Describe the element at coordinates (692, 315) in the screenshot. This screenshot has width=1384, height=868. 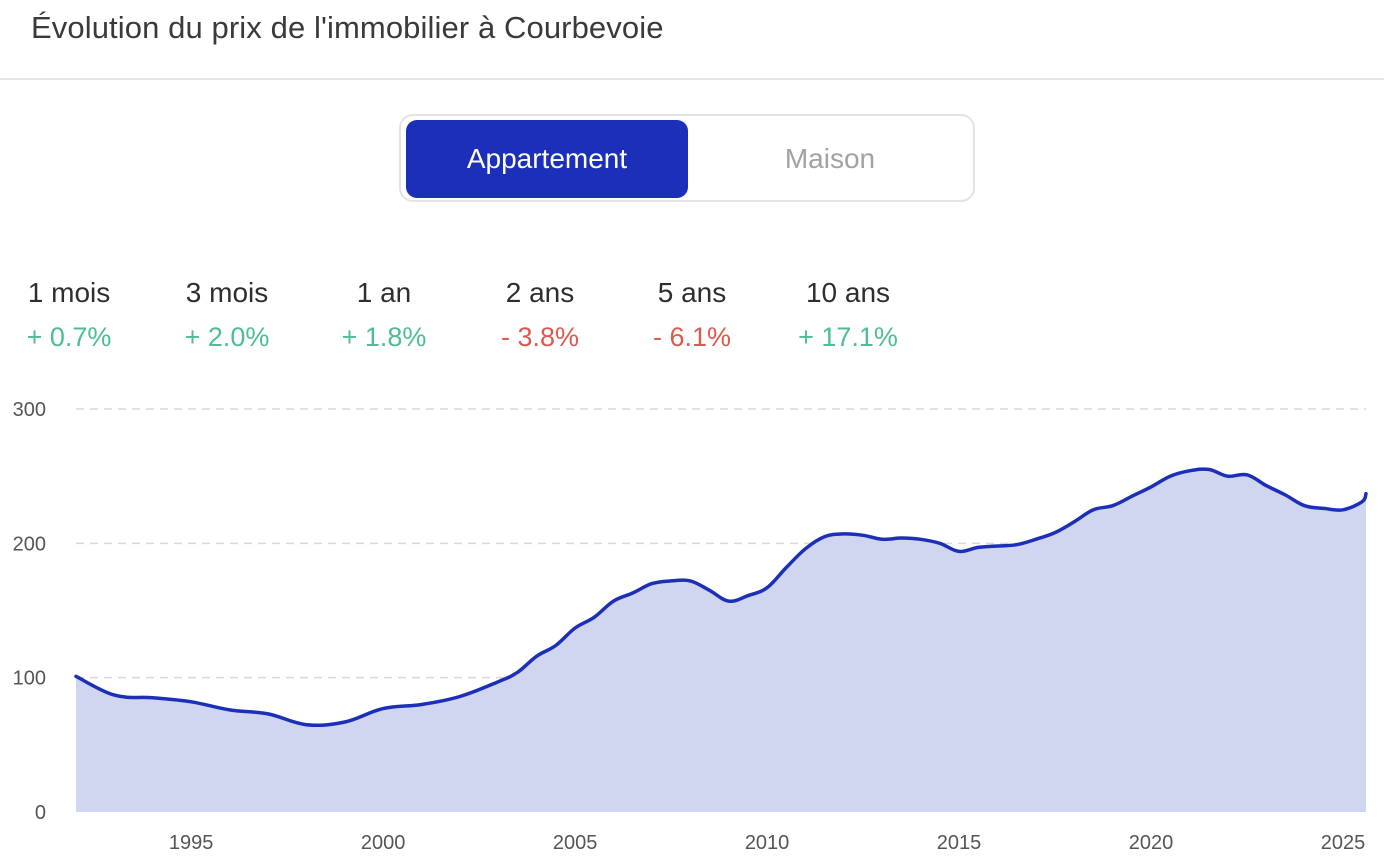
I see `stat-5-ans: 5 ans - 6.1%` at that location.